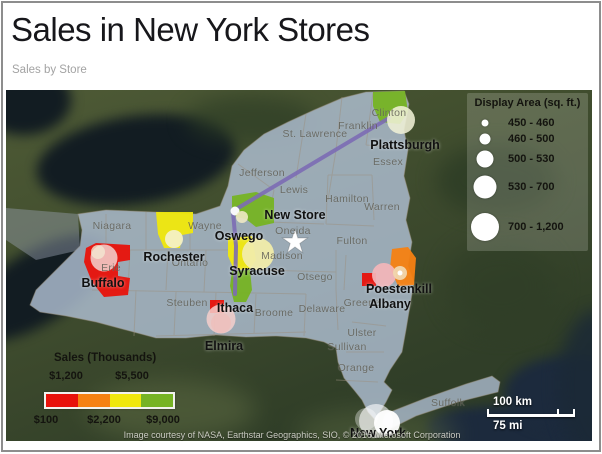 This screenshot has height=454, width=602. I want to click on new-store-star-icon, so click(295, 240).